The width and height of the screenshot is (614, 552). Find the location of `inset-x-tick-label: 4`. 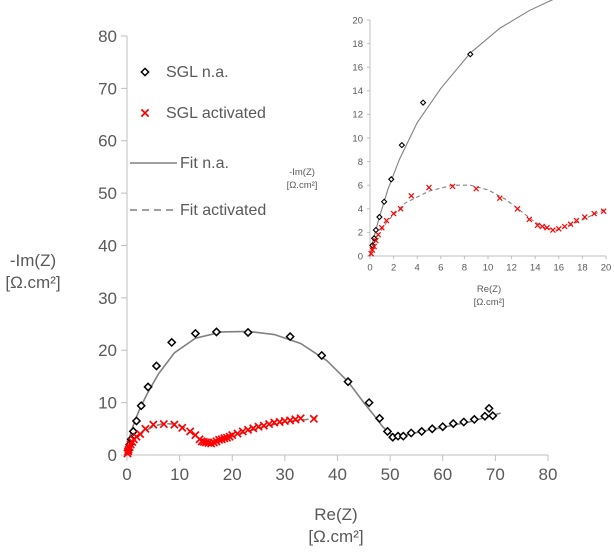

inset-x-tick-label: 4 is located at coordinates (417, 268).